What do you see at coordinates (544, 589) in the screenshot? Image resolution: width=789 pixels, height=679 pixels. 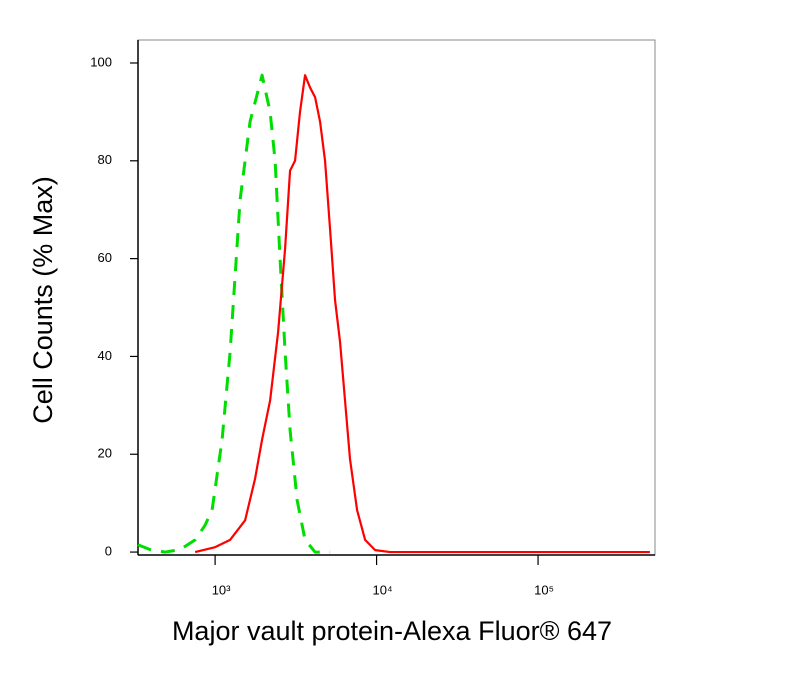 I see `x-tick-label: 10⁵` at bounding box center [544, 589].